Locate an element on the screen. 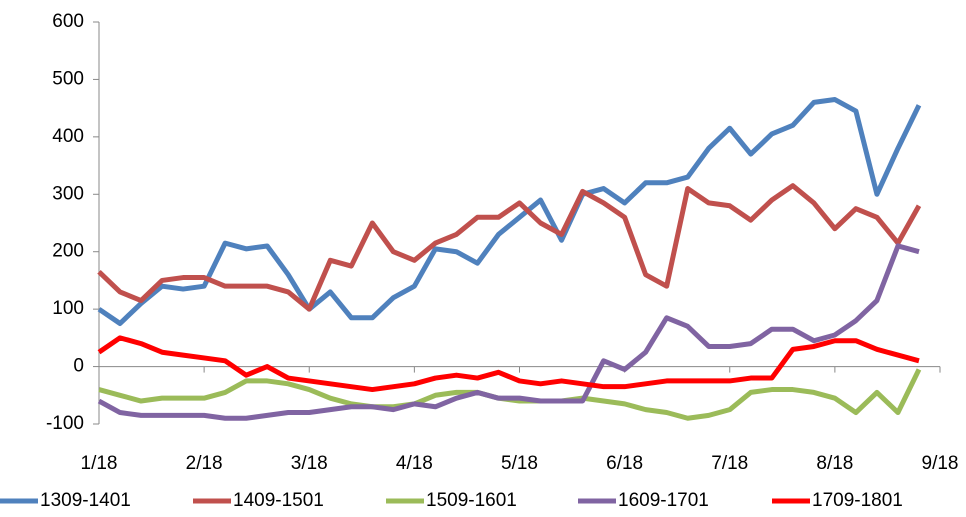 The image size is (966, 517). legend-label: 1409-1501 is located at coordinates (278, 500).